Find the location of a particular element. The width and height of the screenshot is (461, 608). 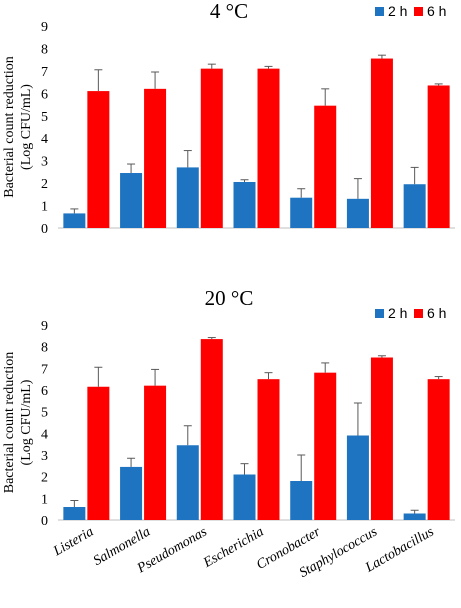

chart-title: 20 °C is located at coordinates (229, 298).